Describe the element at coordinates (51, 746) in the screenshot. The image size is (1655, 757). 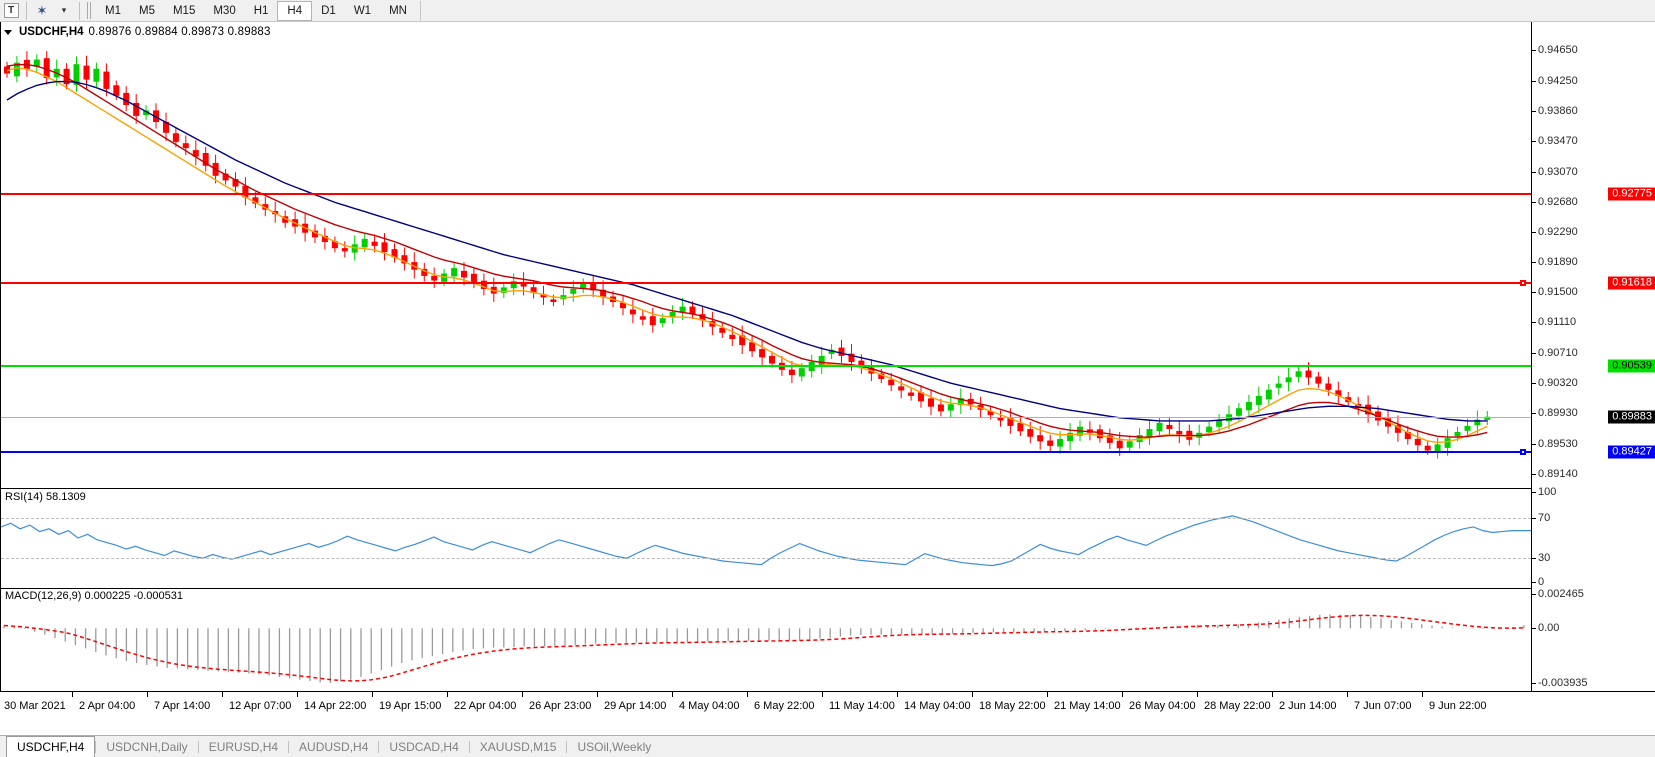
I see `tab-usdchf-h4: USDCHF,H4` at that location.